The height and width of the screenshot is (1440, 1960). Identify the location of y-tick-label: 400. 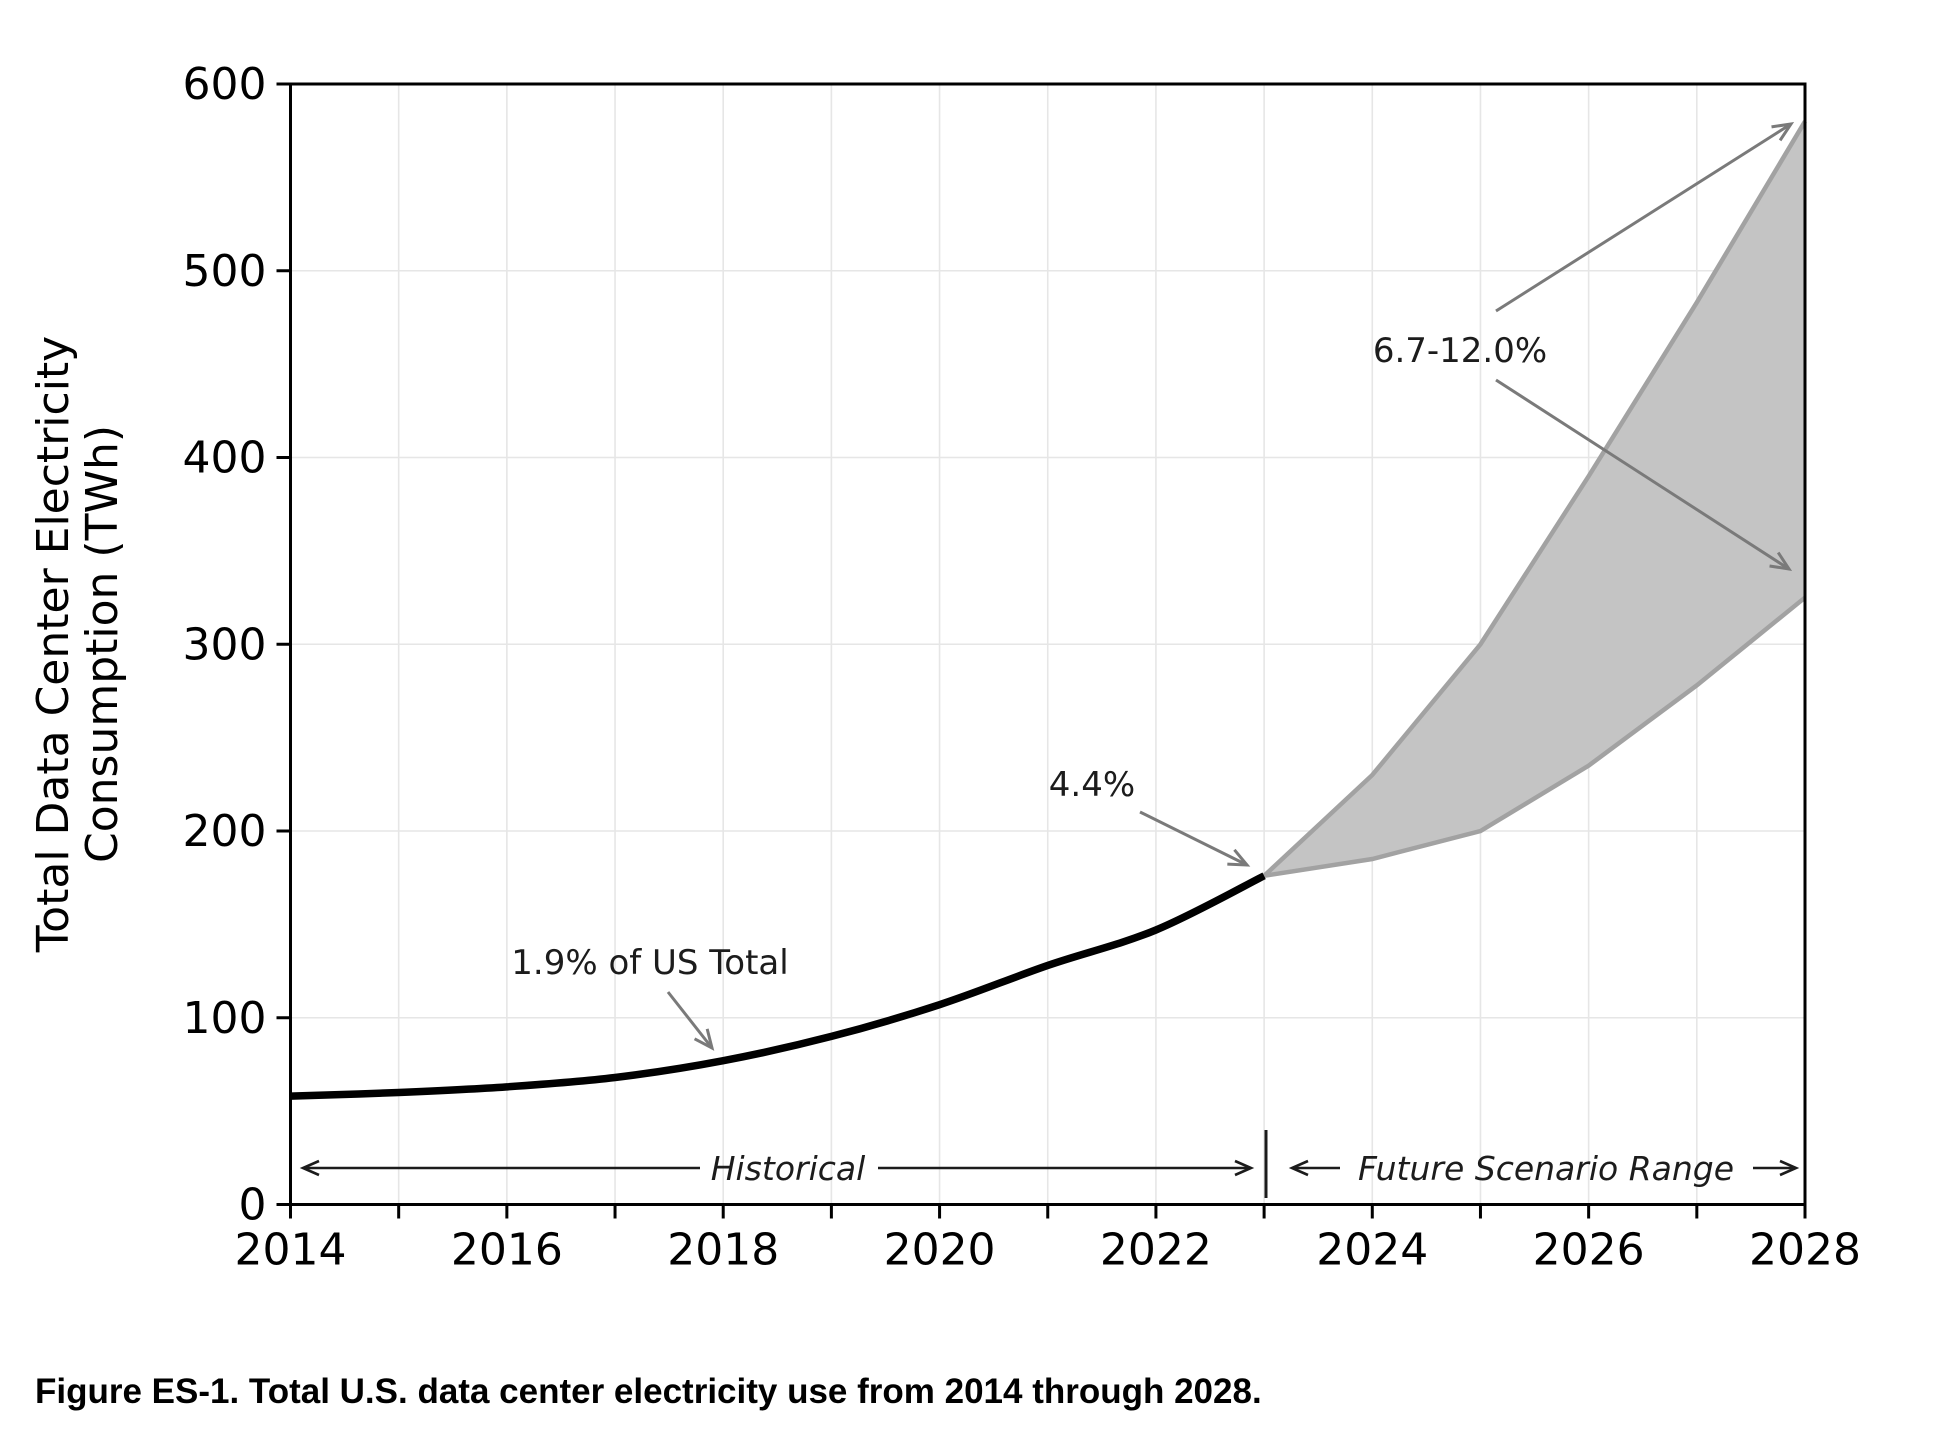
(225, 458).